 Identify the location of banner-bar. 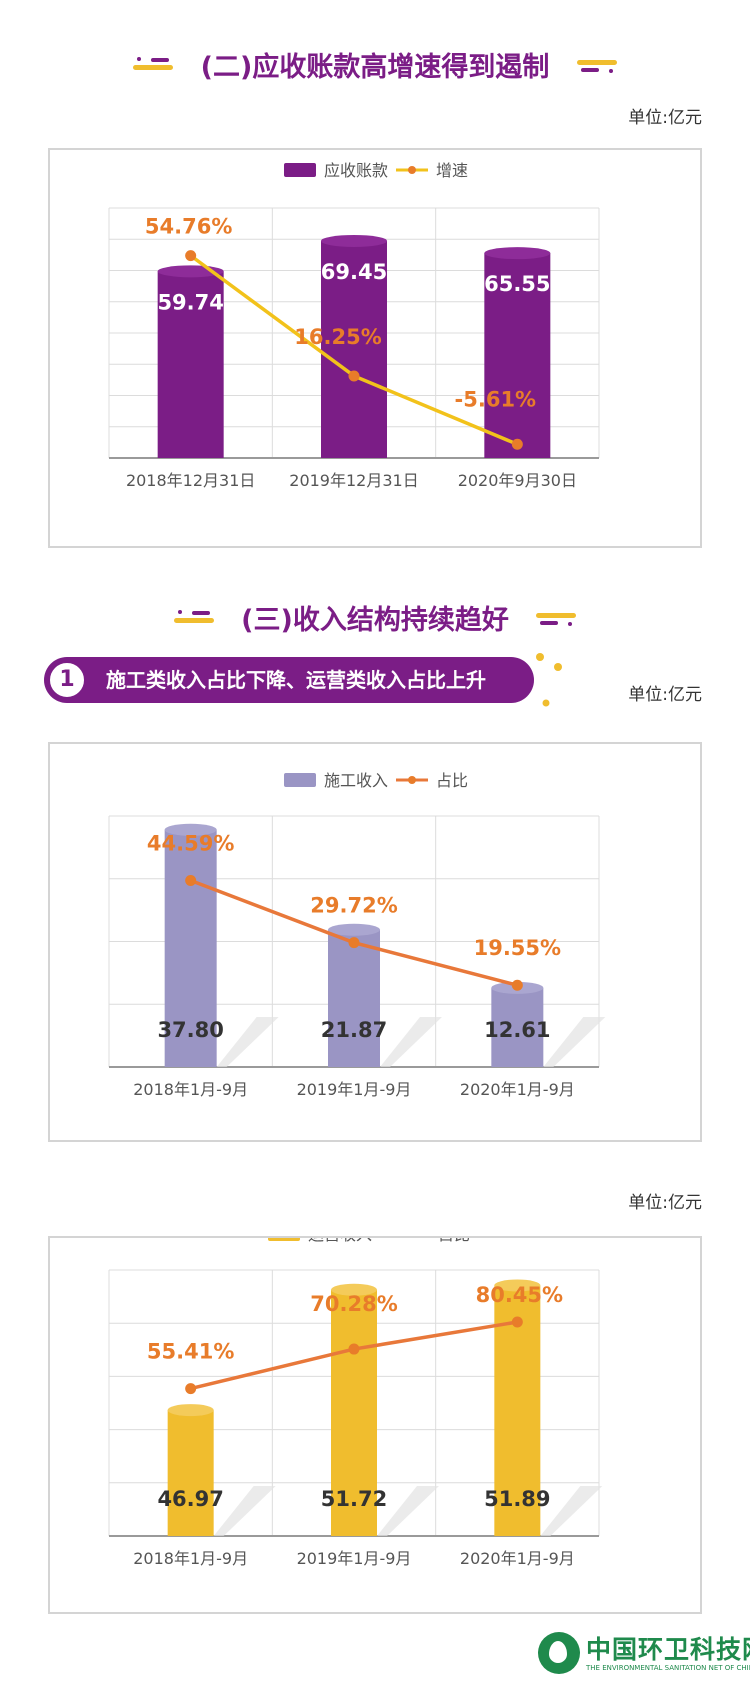
(289, 680).